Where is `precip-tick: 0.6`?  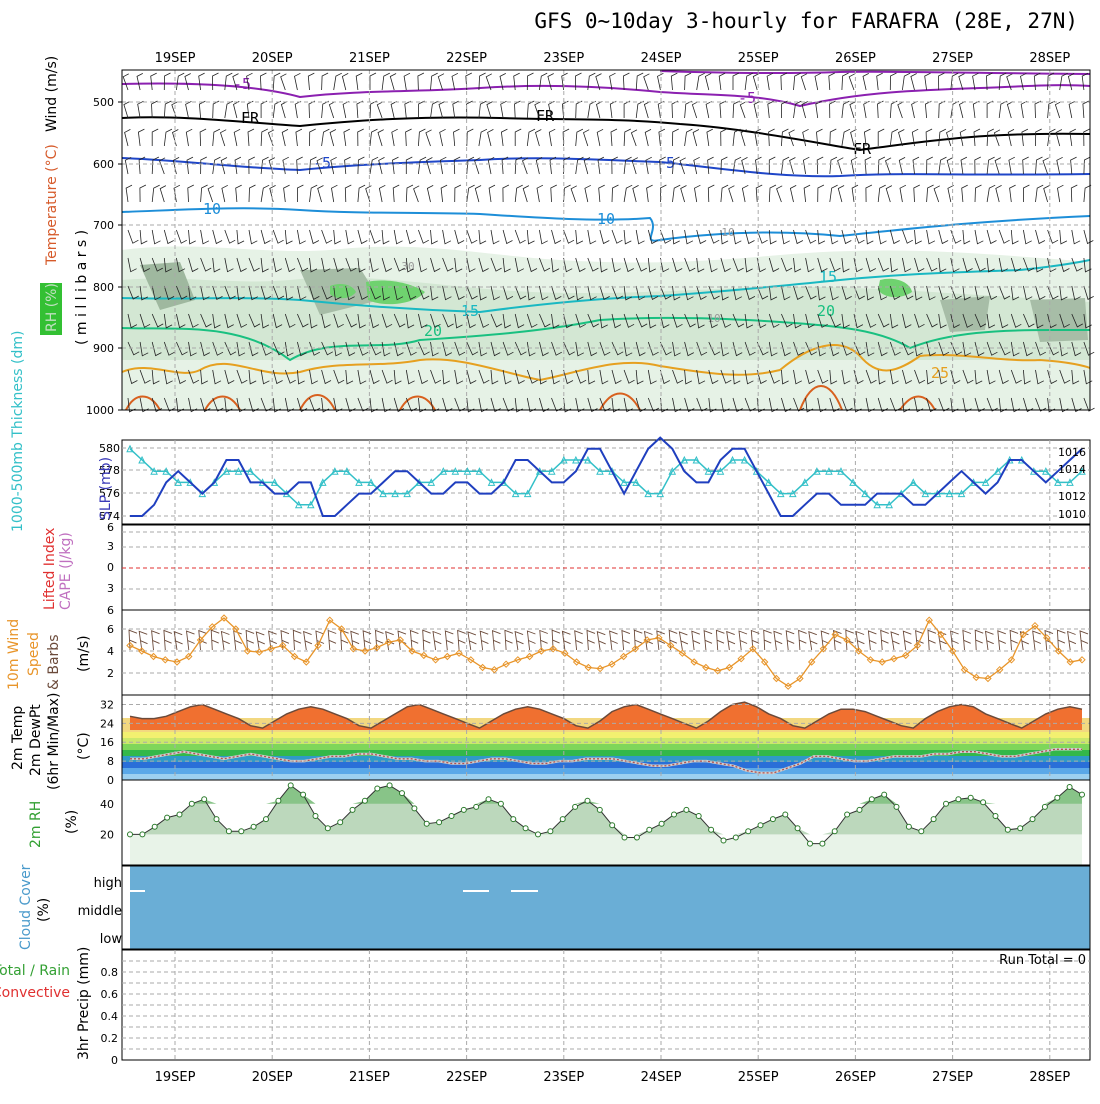
precip-tick: 0.6 is located at coordinates (110, 994).